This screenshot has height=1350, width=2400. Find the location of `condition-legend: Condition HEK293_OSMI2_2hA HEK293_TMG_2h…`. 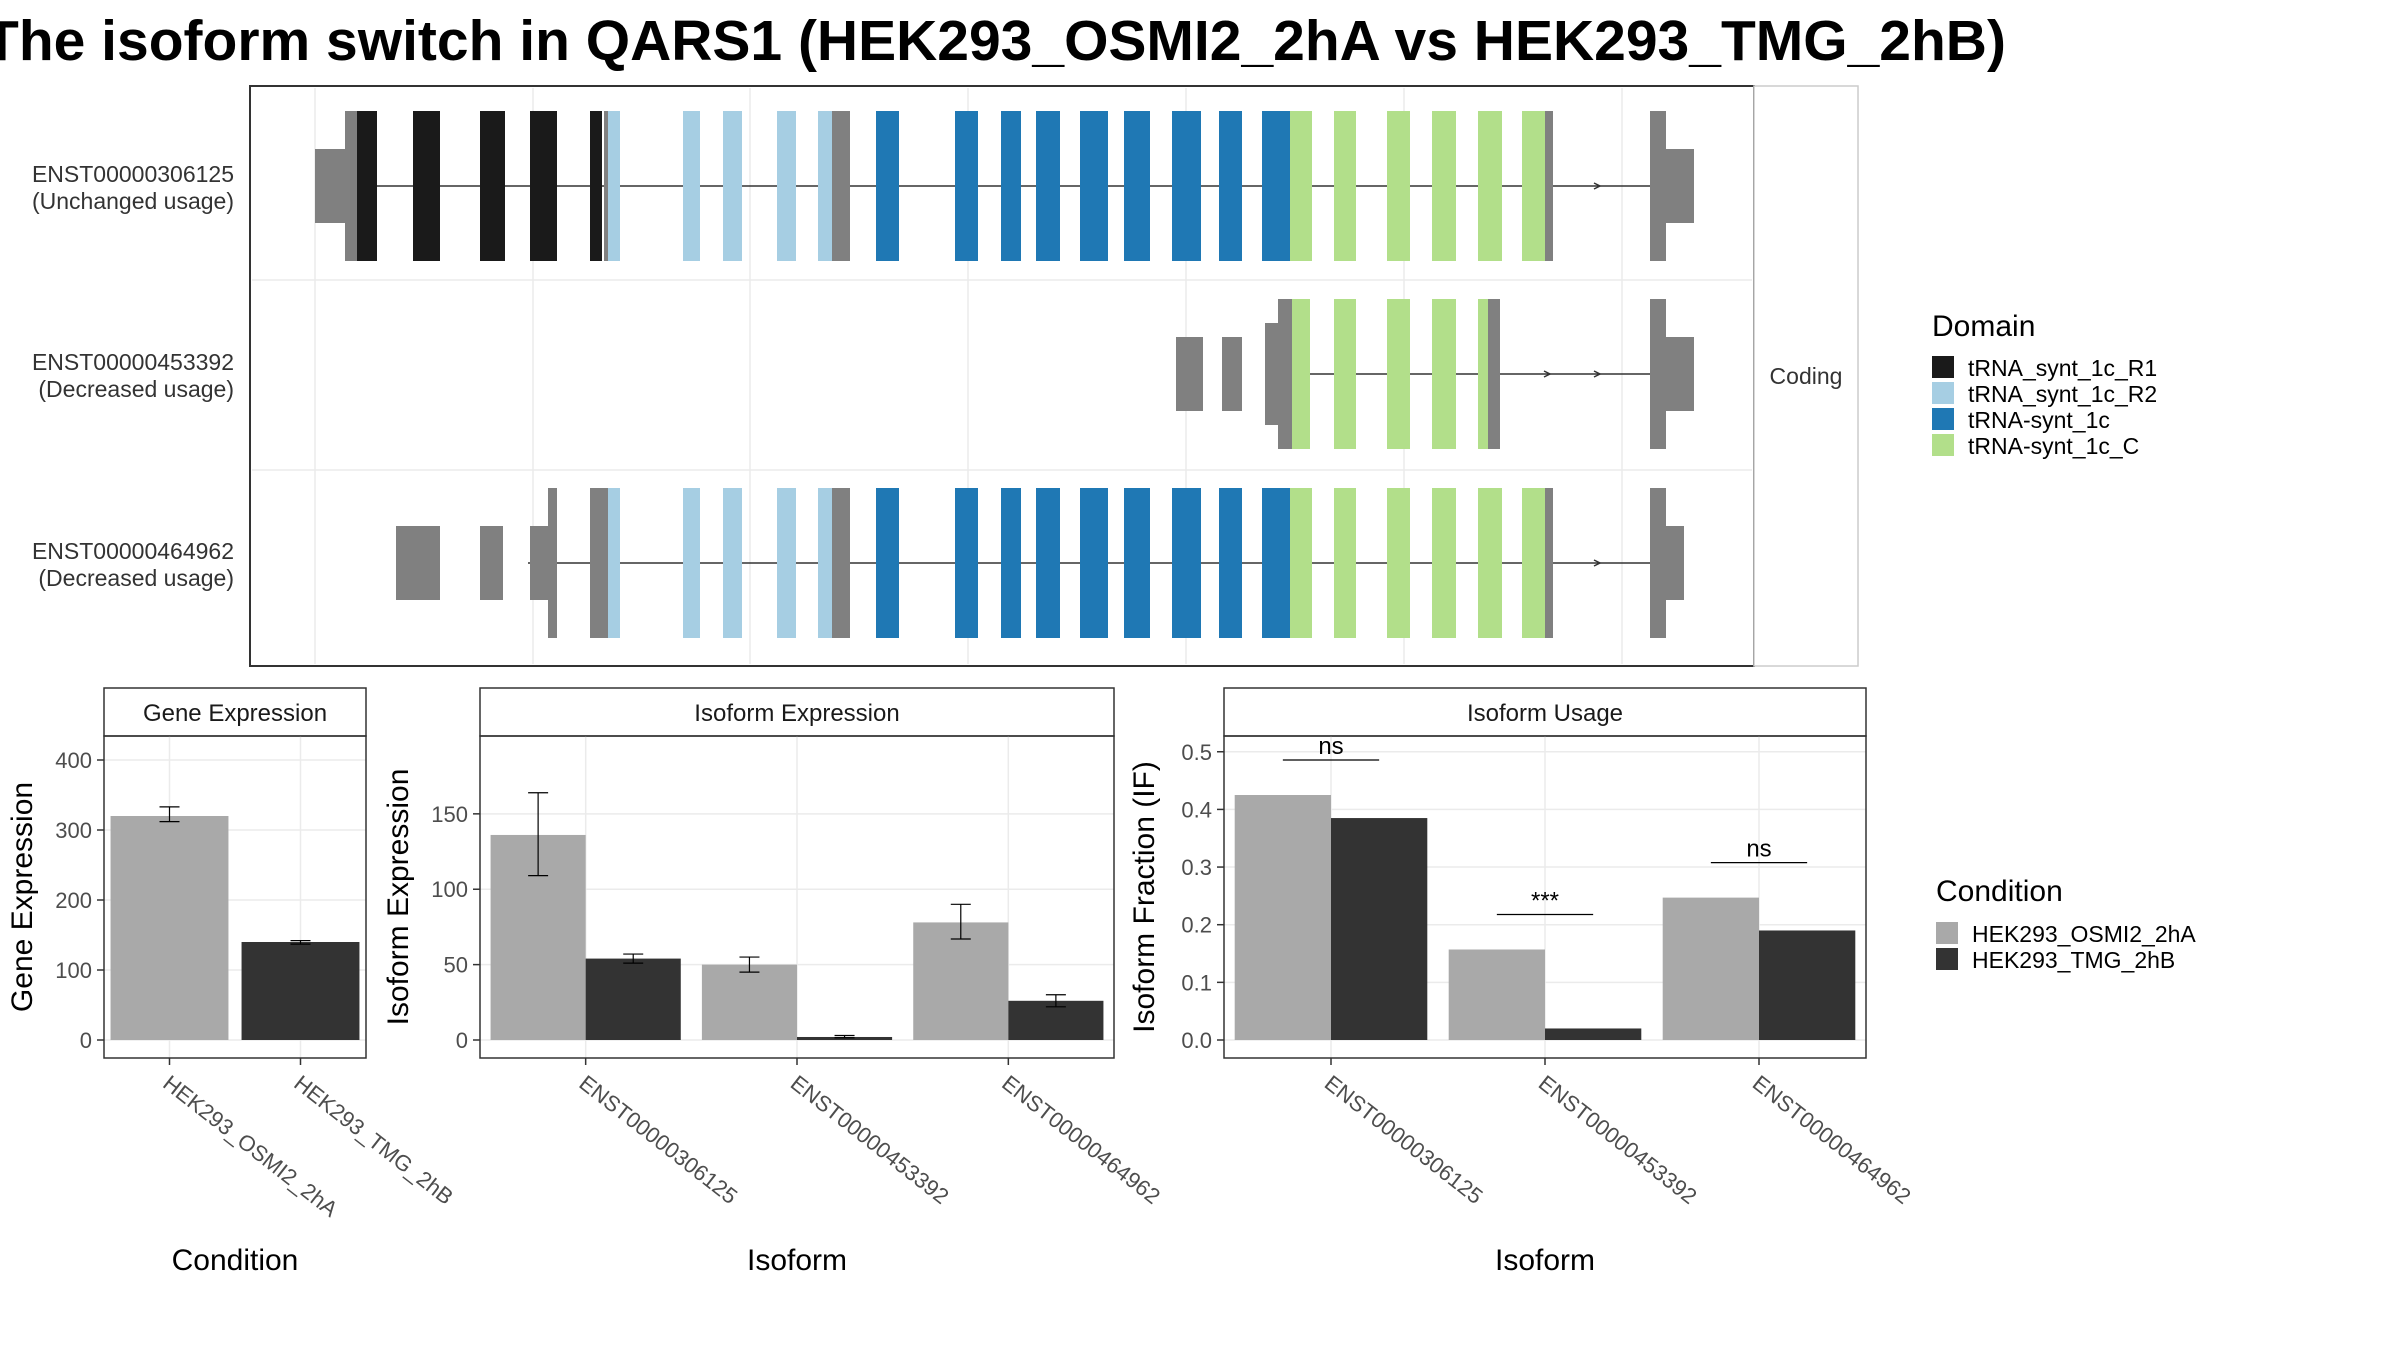

condition-legend: Condition HEK293_OSMI2_2hA HEK293_TMG_2h… is located at coordinates (2066, 924).